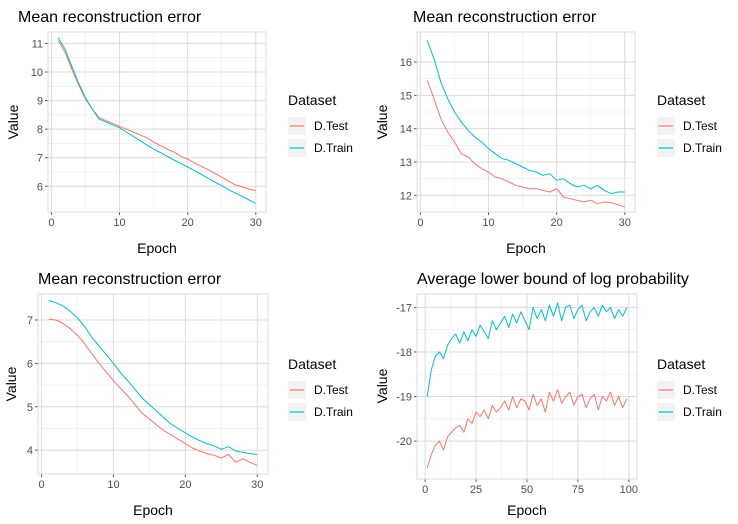 The image size is (738, 524). What do you see at coordinates (406, 130) in the screenshot?
I see `y-tick-label: 14` at bounding box center [406, 130].